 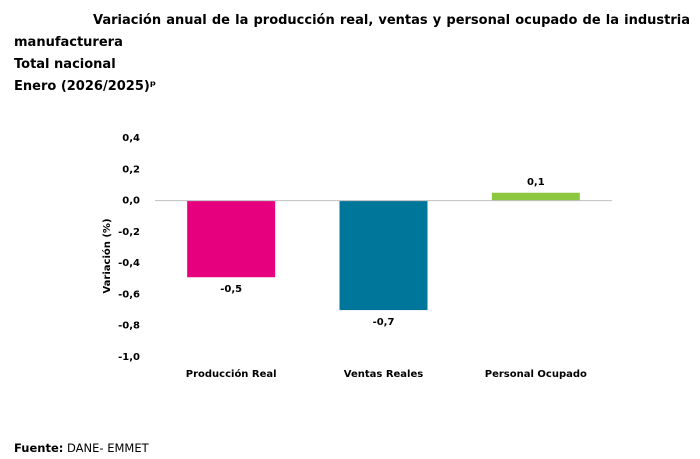 I want to click on source: Fuente: DANE- EMMET, so click(x=81, y=448).